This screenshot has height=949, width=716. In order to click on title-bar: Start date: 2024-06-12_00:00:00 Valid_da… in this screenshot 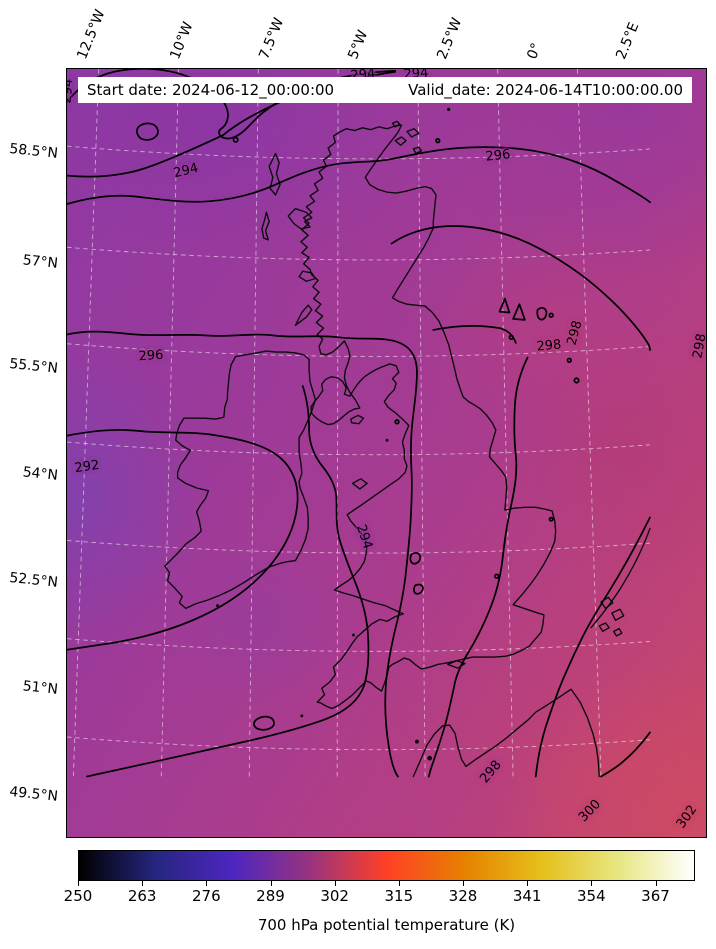, I will do `click(385, 90)`.